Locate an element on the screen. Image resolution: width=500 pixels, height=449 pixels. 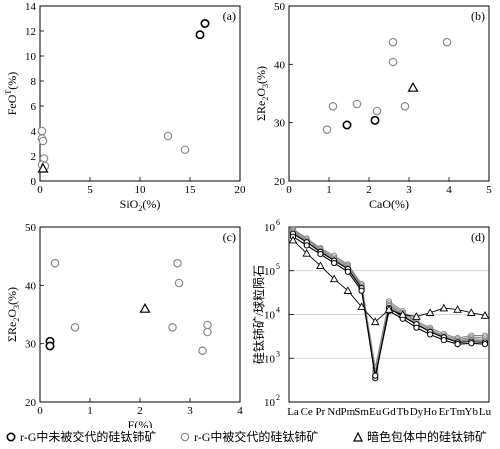
x-category-label: Er is located at coordinates (444, 412).